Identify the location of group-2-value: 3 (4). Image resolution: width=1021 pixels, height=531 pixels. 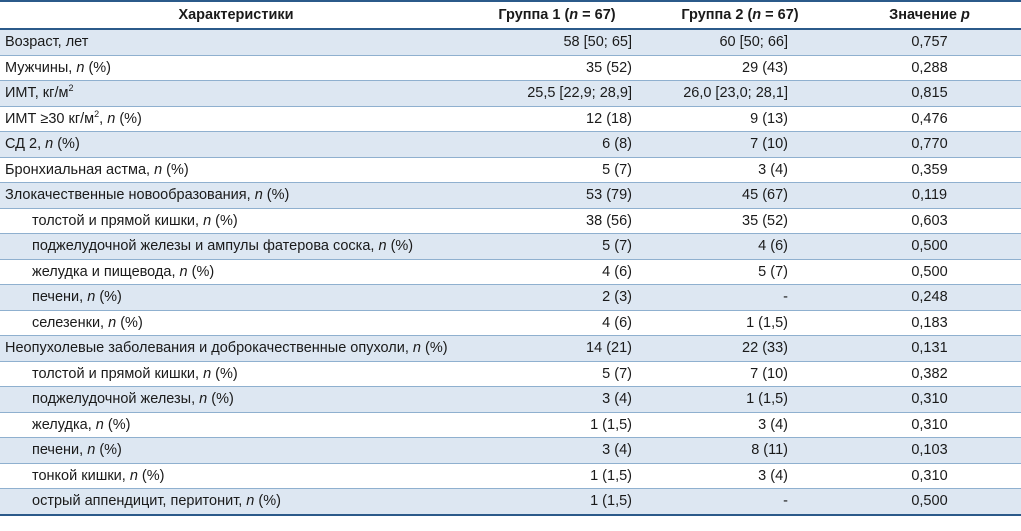
(740, 476).